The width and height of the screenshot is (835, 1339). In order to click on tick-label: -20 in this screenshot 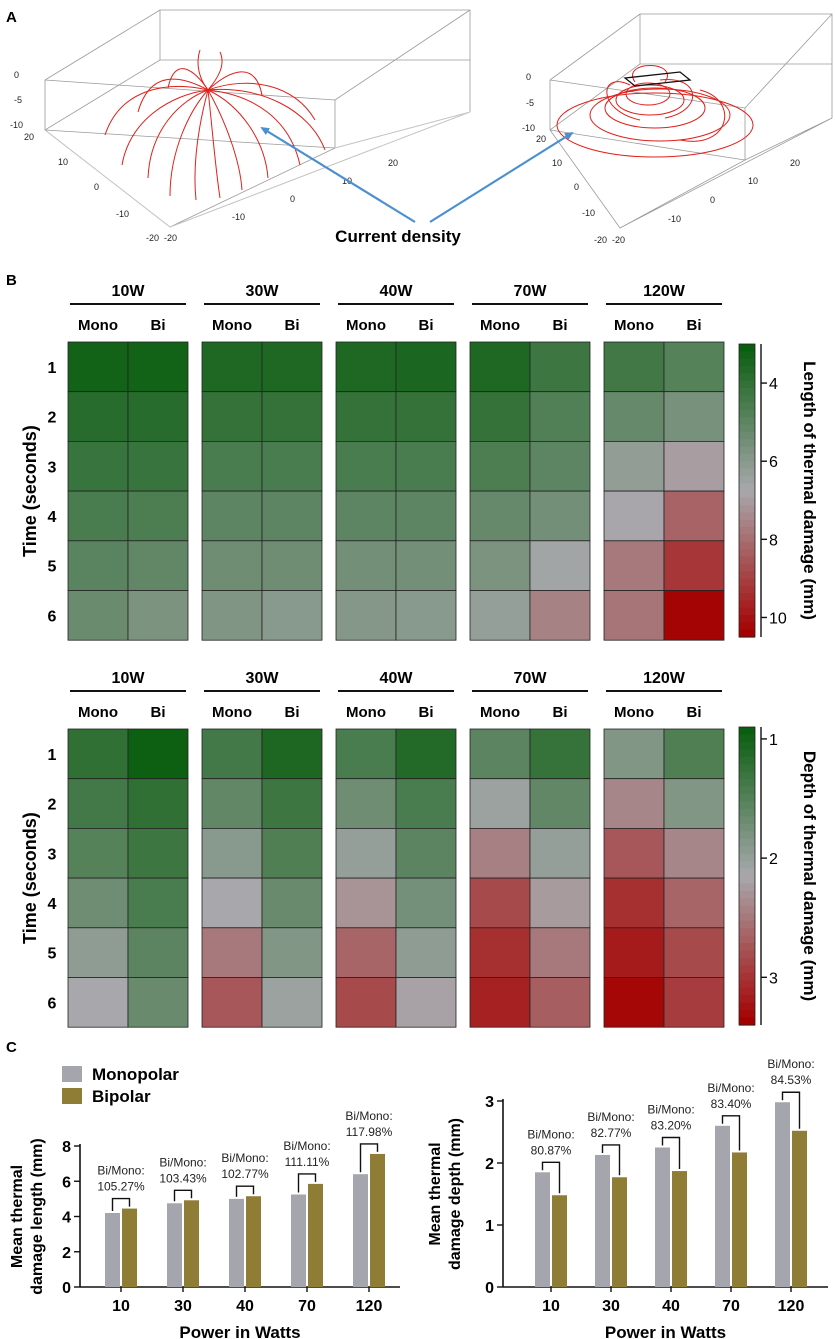, I will do `click(600, 240)`.